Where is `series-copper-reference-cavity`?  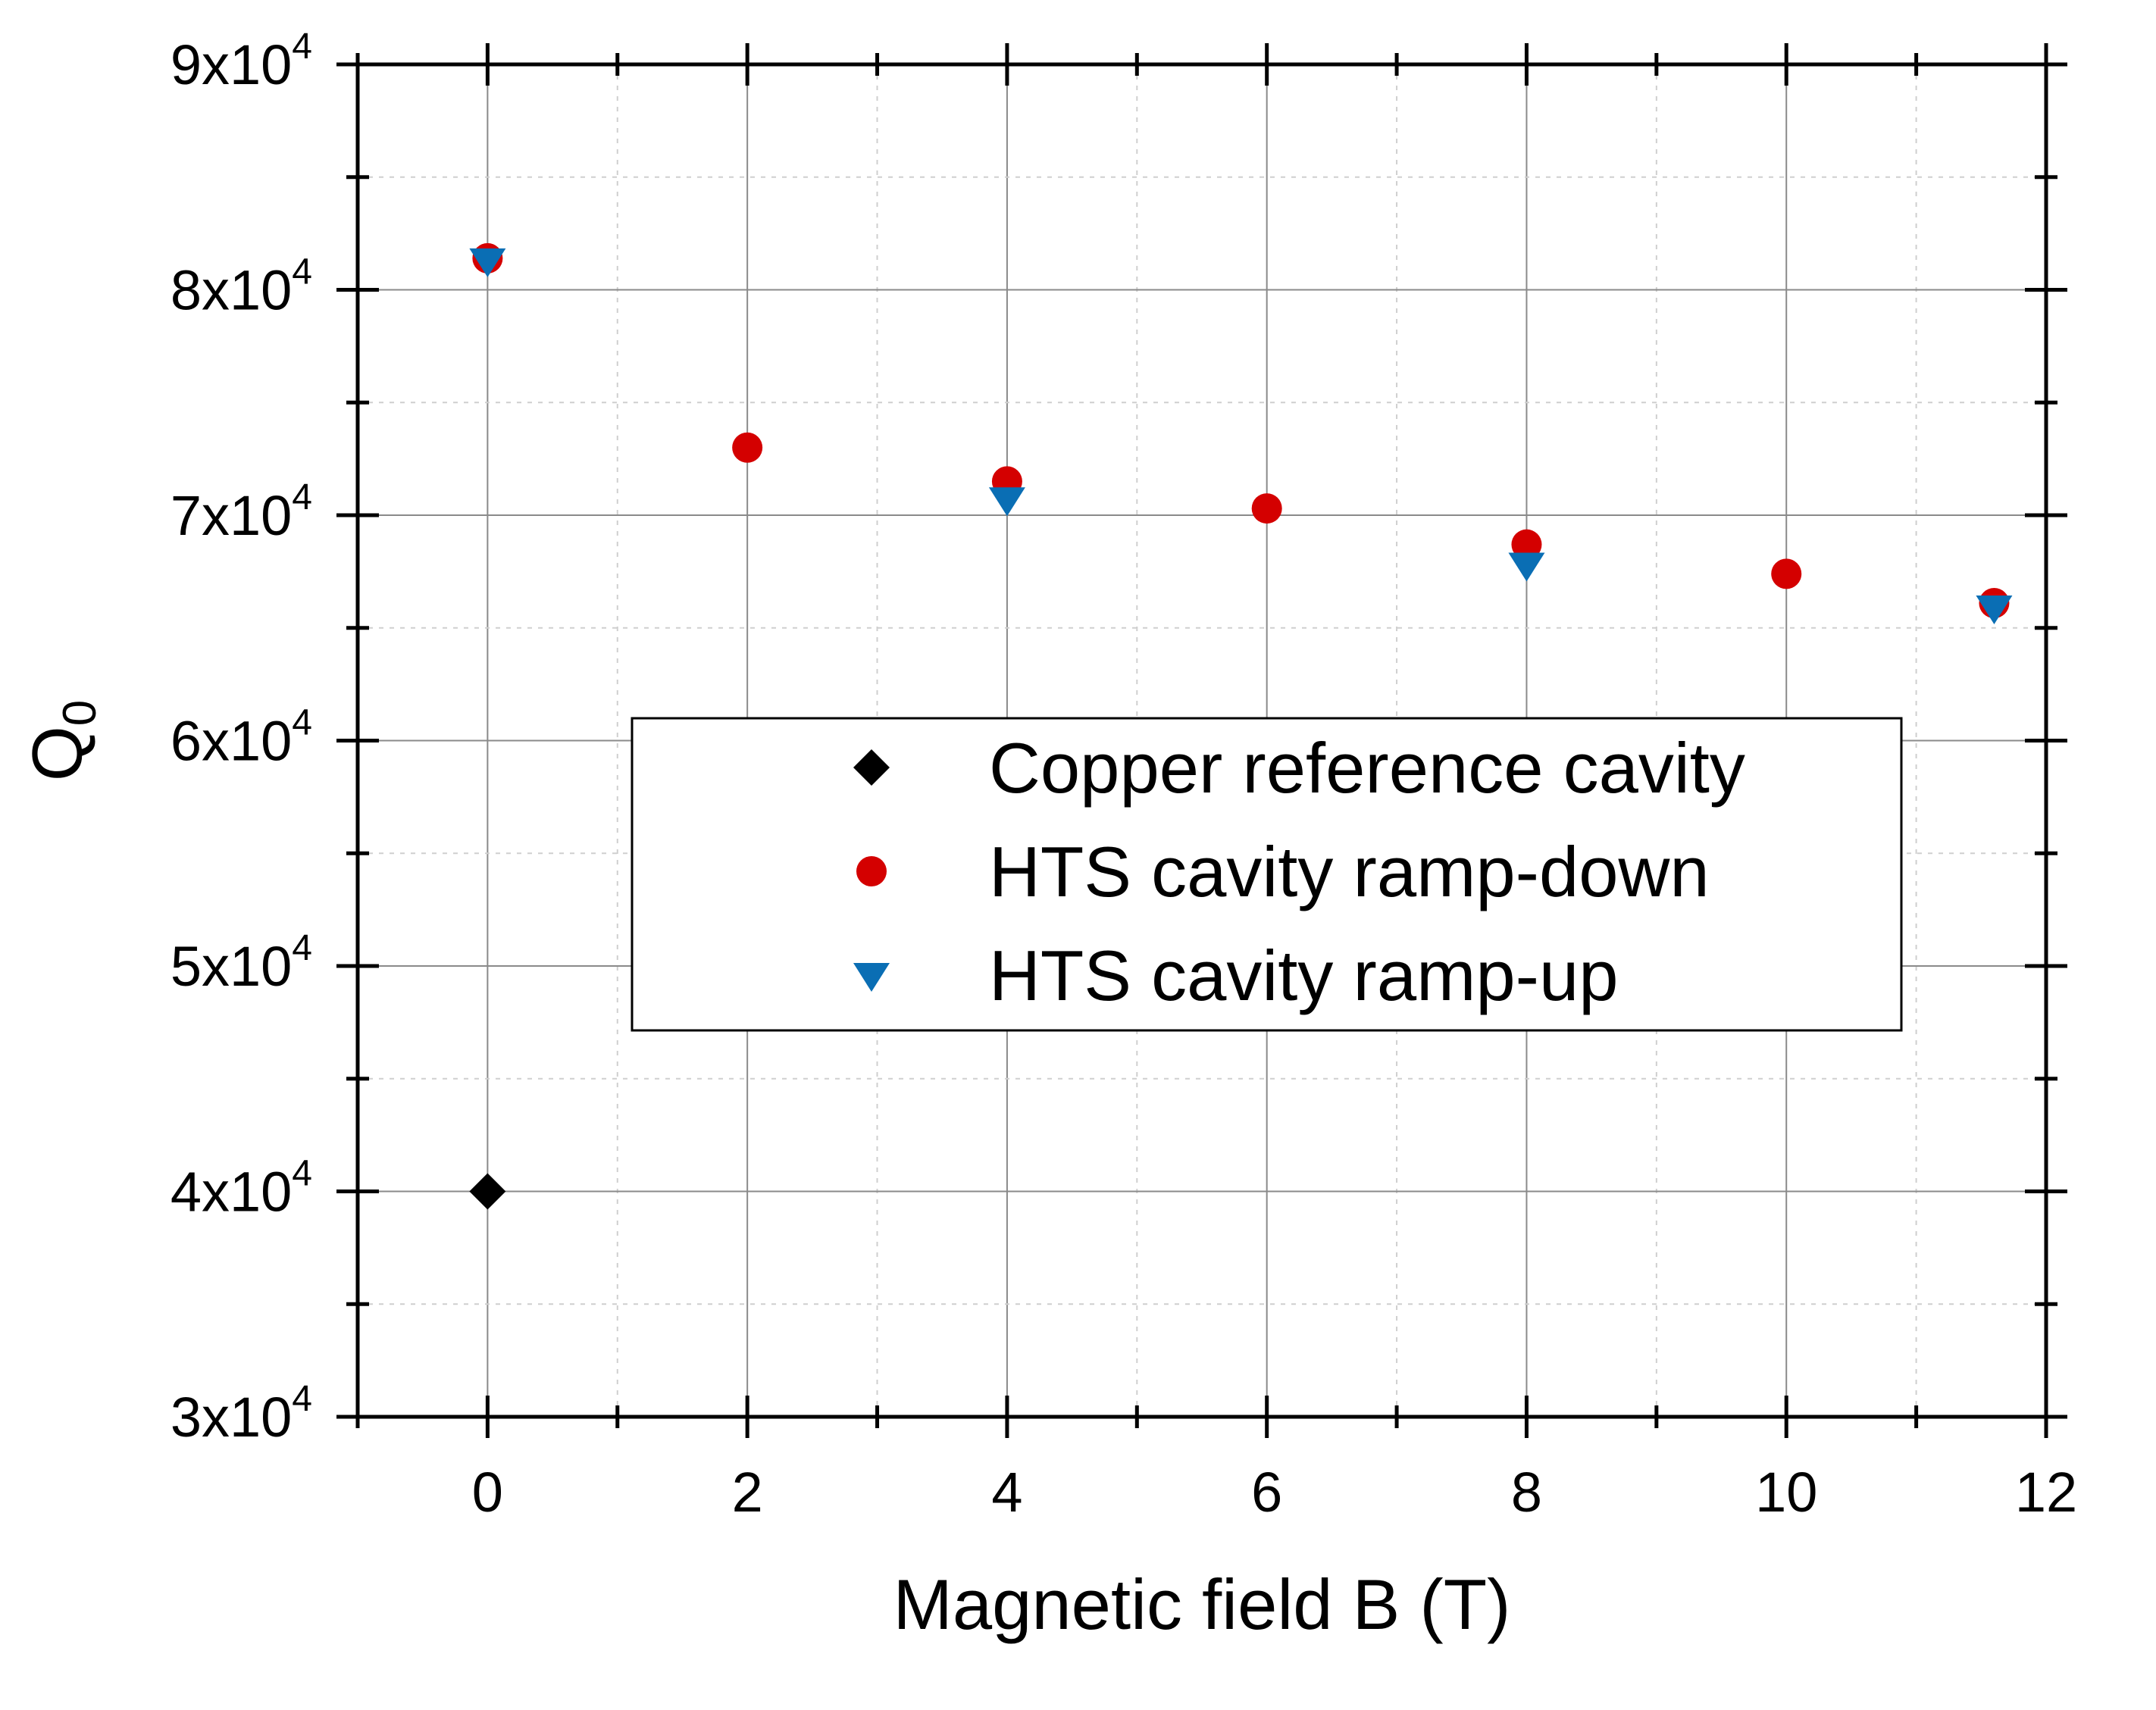 series-copper-reference-cavity is located at coordinates (487, 1191).